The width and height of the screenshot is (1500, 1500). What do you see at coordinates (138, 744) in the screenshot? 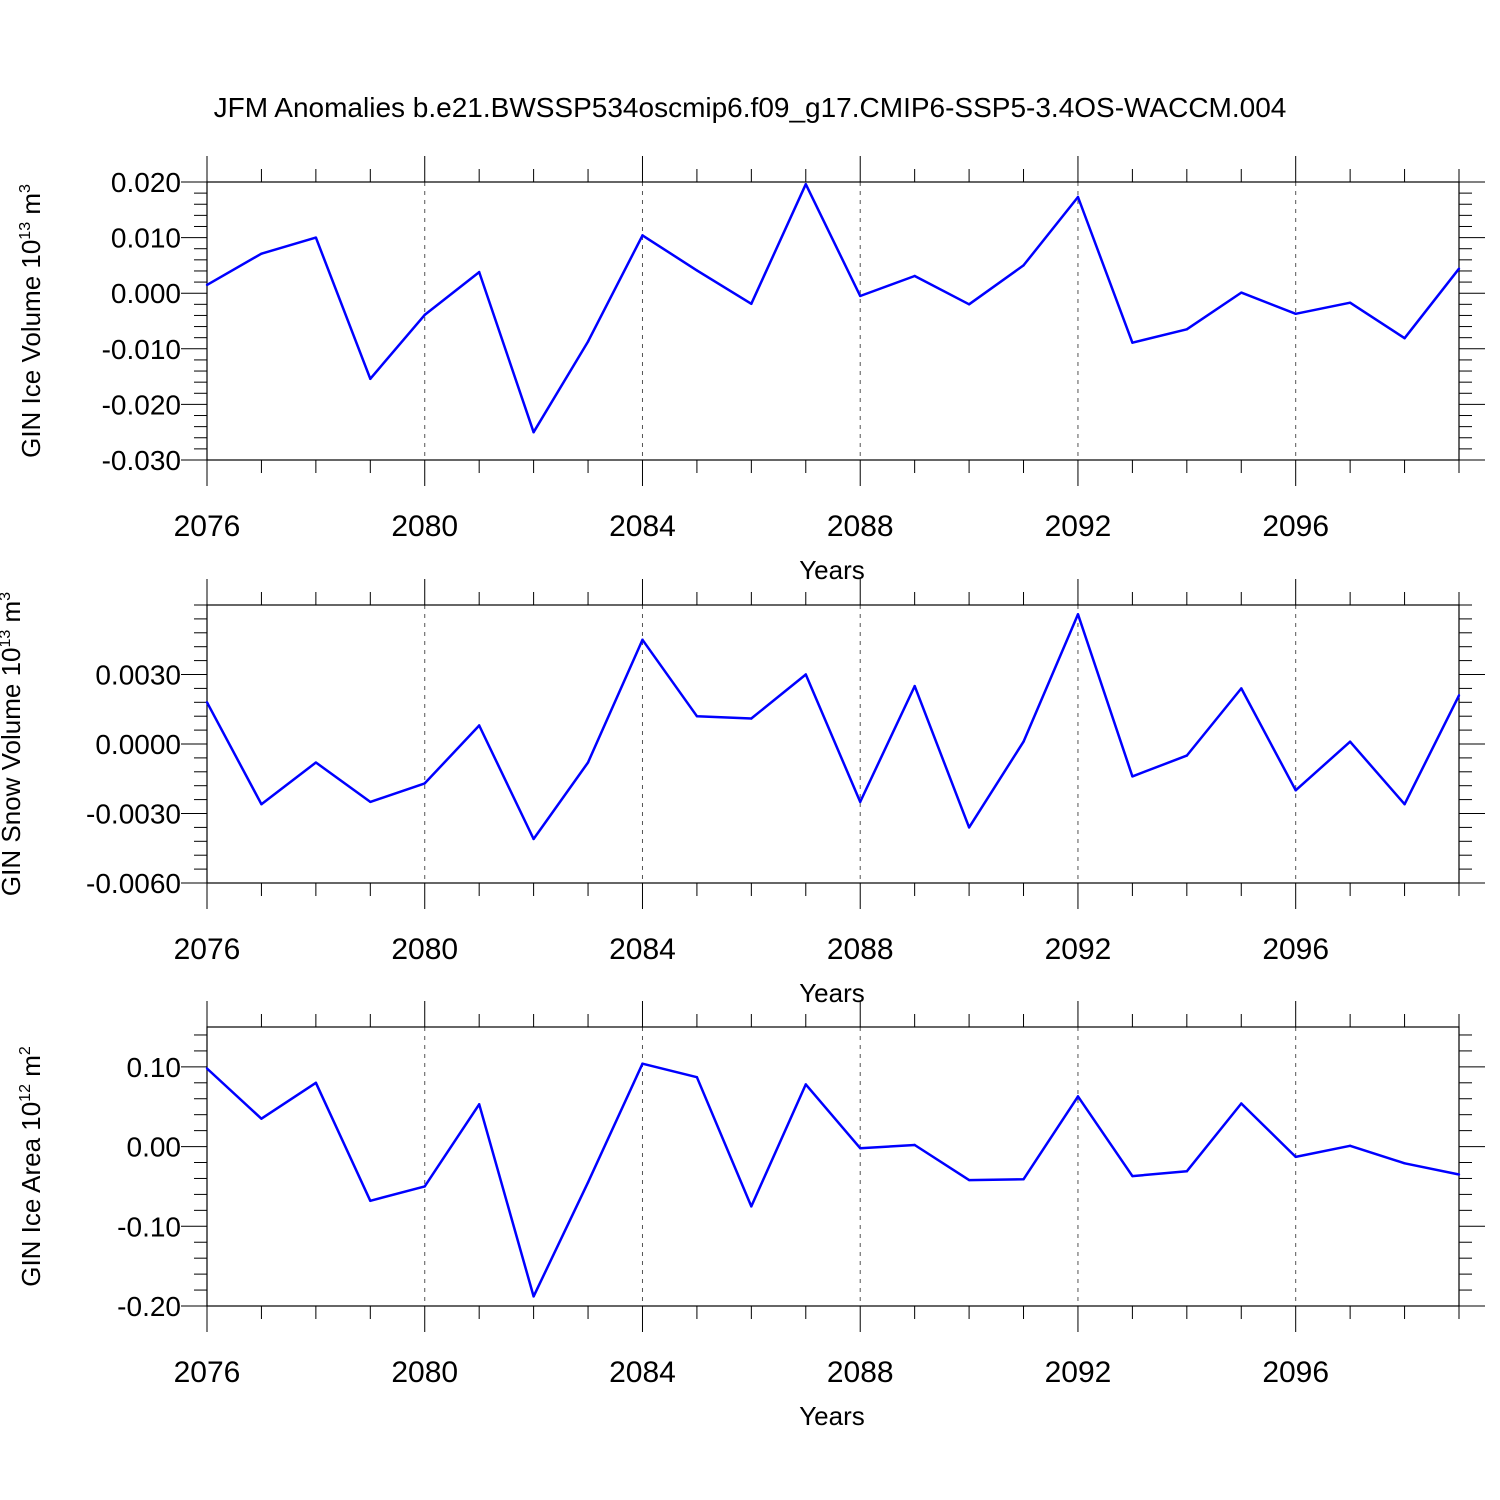
I see `y-tick-label: 0.0000` at bounding box center [138, 744].